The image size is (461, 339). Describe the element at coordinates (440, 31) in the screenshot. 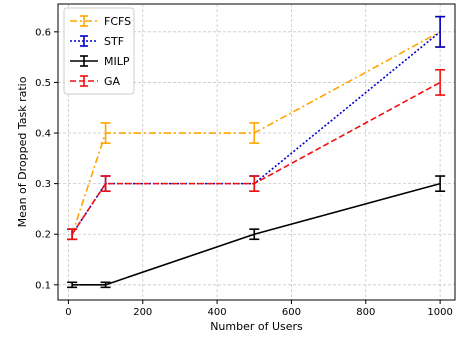

I see `error-bar-stf` at that location.